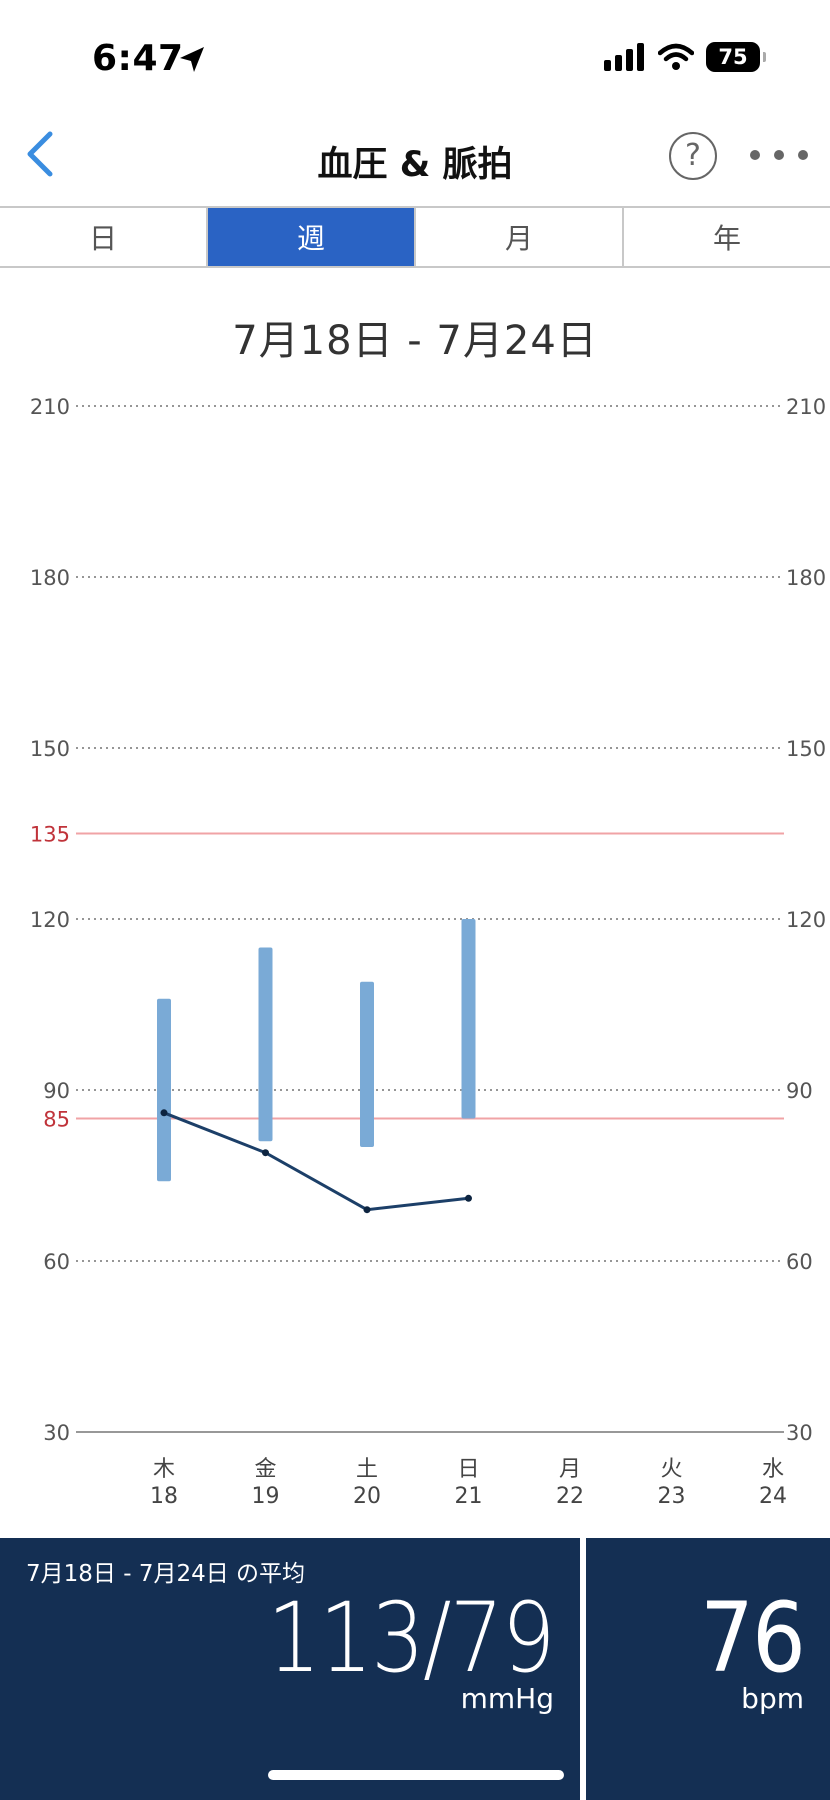 Image resolution: width=830 pixels, height=1800 pixels. What do you see at coordinates (671, 1469) in the screenshot?
I see `x-weekday-23: 火` at bounding box center [671, 1469].